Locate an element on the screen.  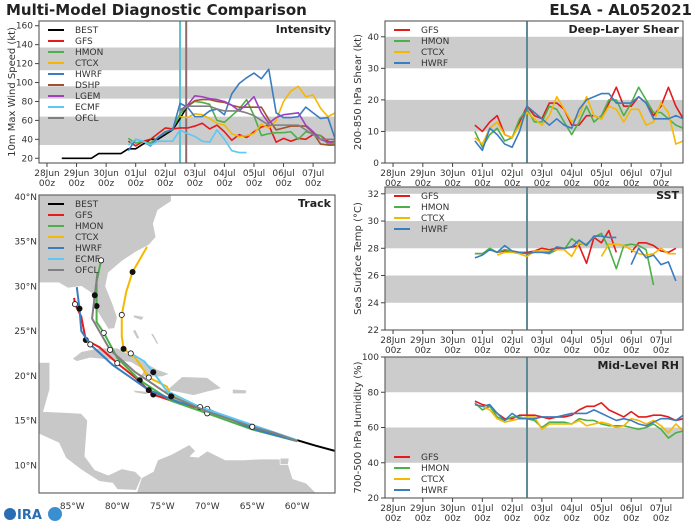
y-tick-label: 10°N is located at coordinates (25, 466).